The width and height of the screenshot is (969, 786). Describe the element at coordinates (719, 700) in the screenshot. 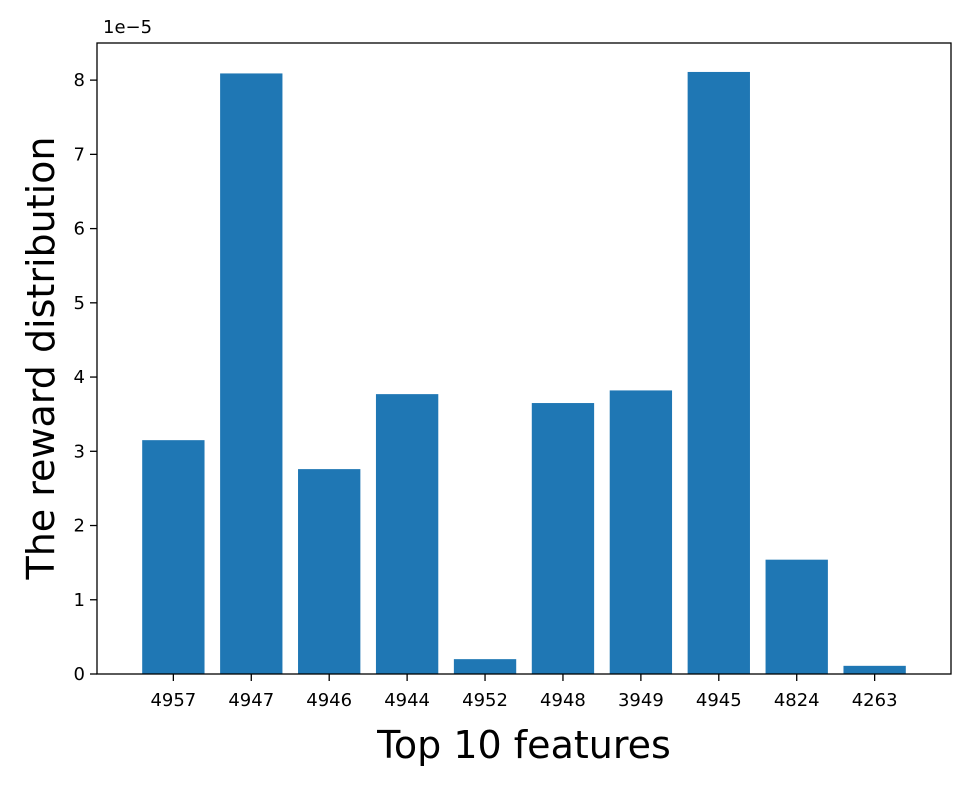

I see `x-tick-label: 4945` at that location.